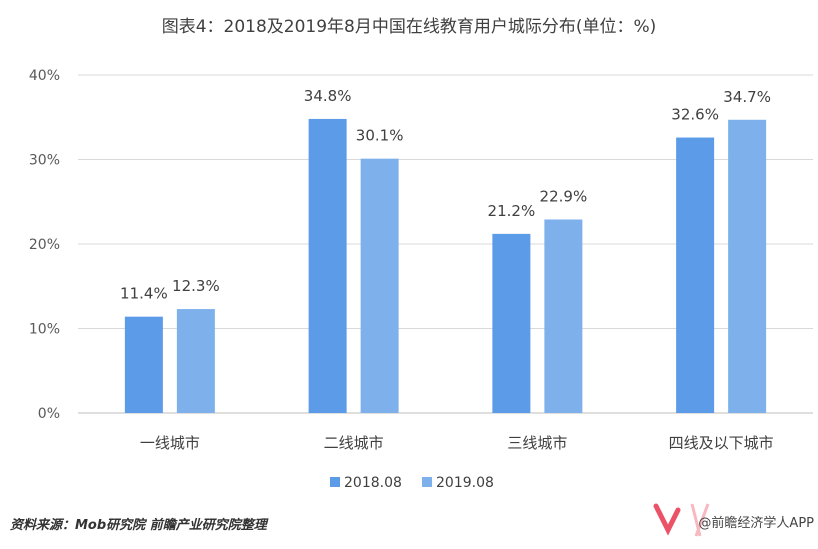 This screenshot has width=818, height=549. What do you see at coordinates (695, 115) in the screenshot?
I see `data-label: 32.6%` at bounding box center [695, 115].